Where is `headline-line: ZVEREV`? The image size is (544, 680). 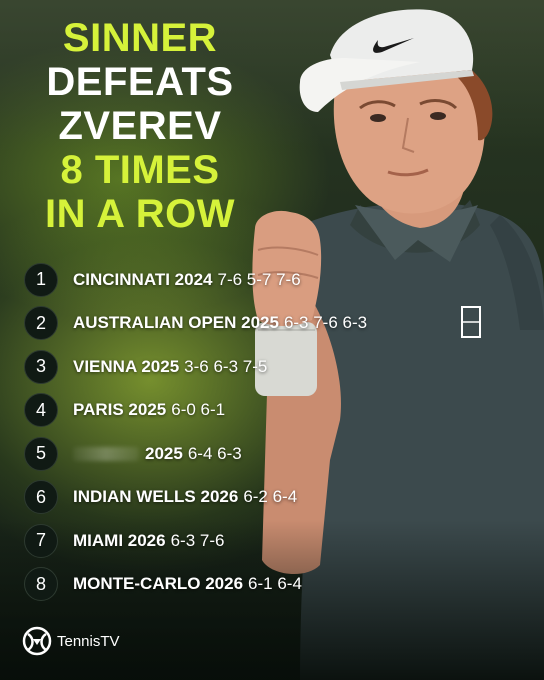
headline-line: ZVEREV is located at coordinates (140, 126).